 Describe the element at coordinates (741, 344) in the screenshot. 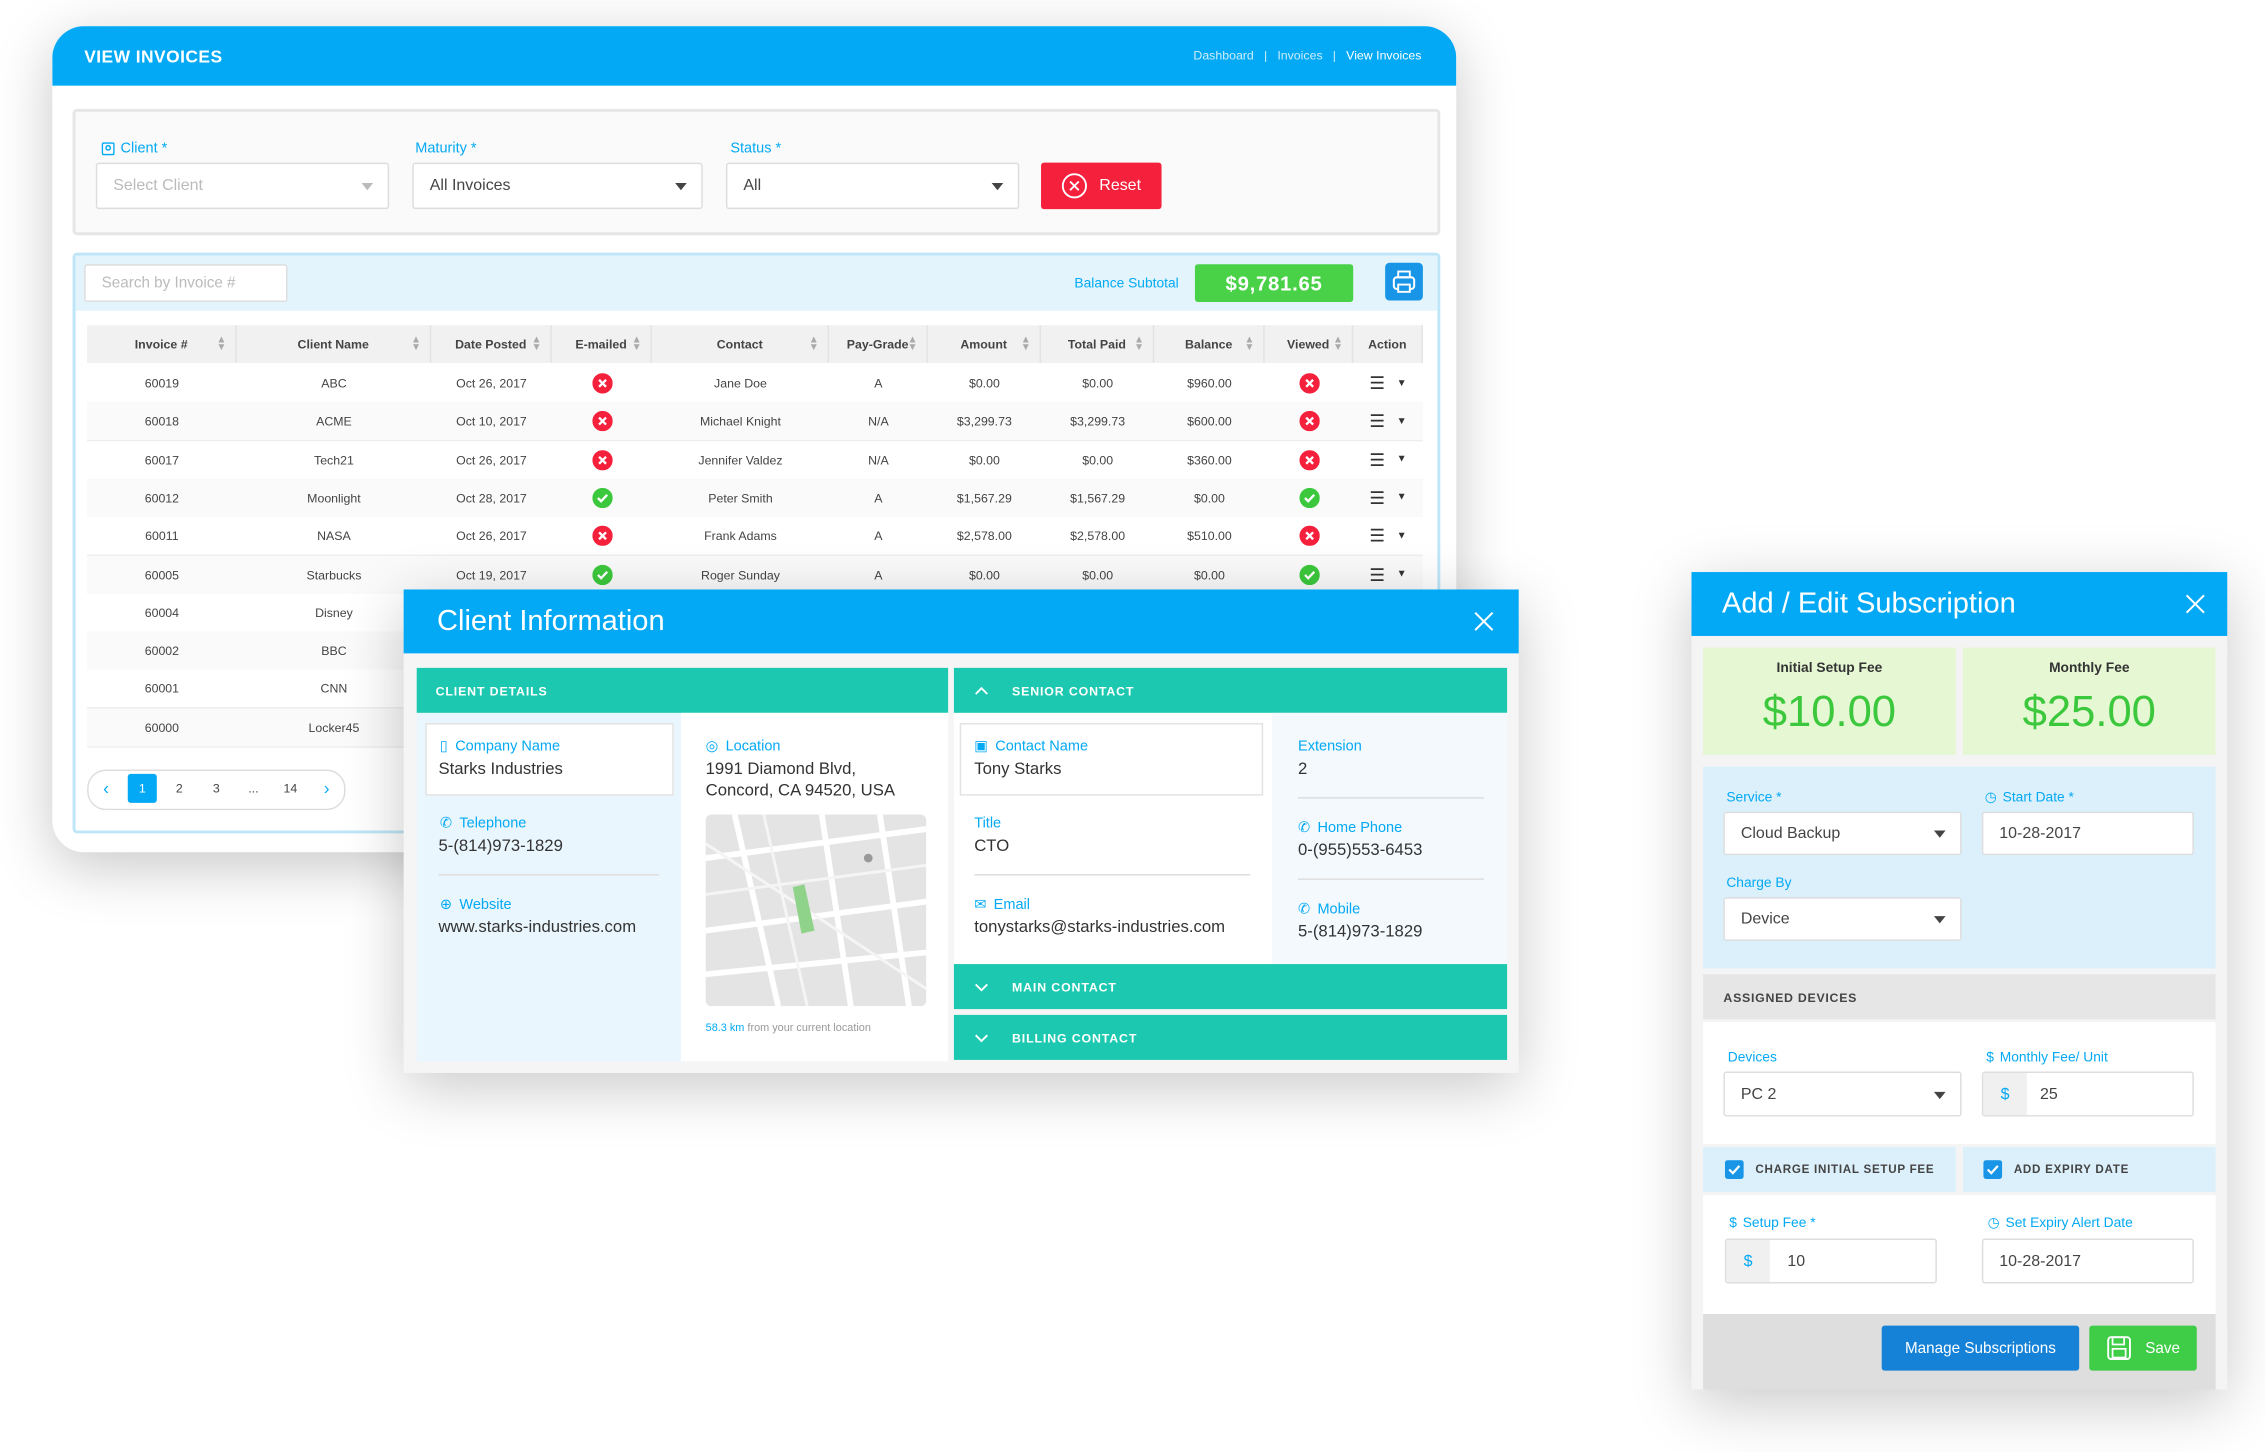

I see `column-header: Contact ▲ ▼` at that location.